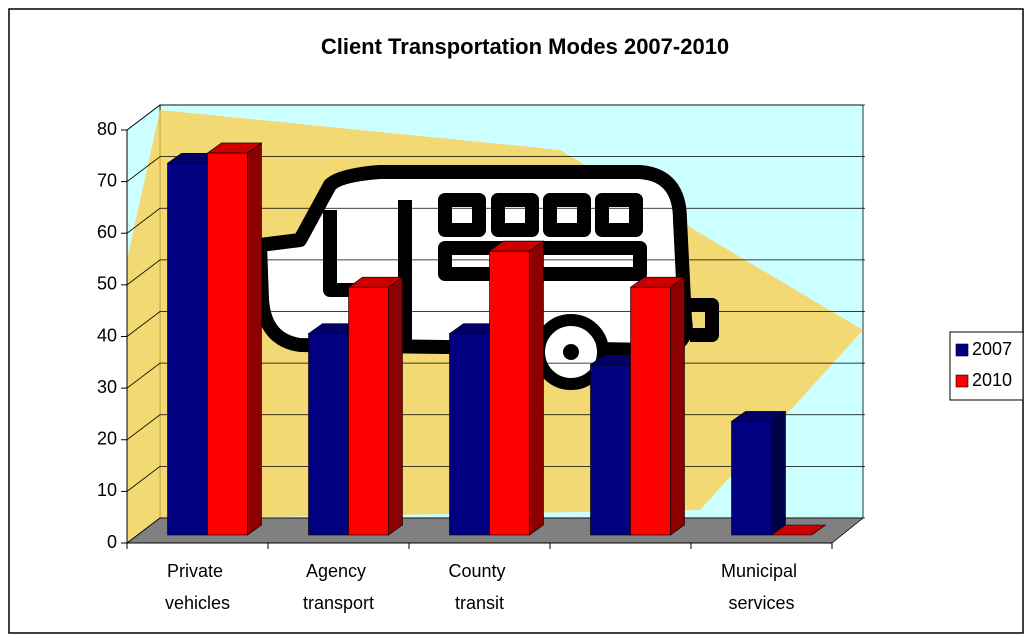 Image resolution: width=1034 pixels, height=643 pixels. I want to click on x-tick-label: County transit, so click(479, 587).